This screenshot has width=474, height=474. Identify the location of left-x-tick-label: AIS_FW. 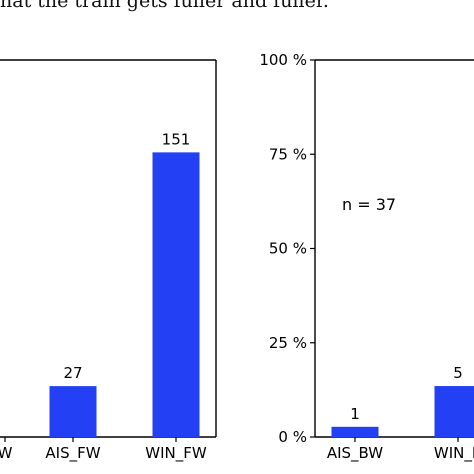
(72, 453).